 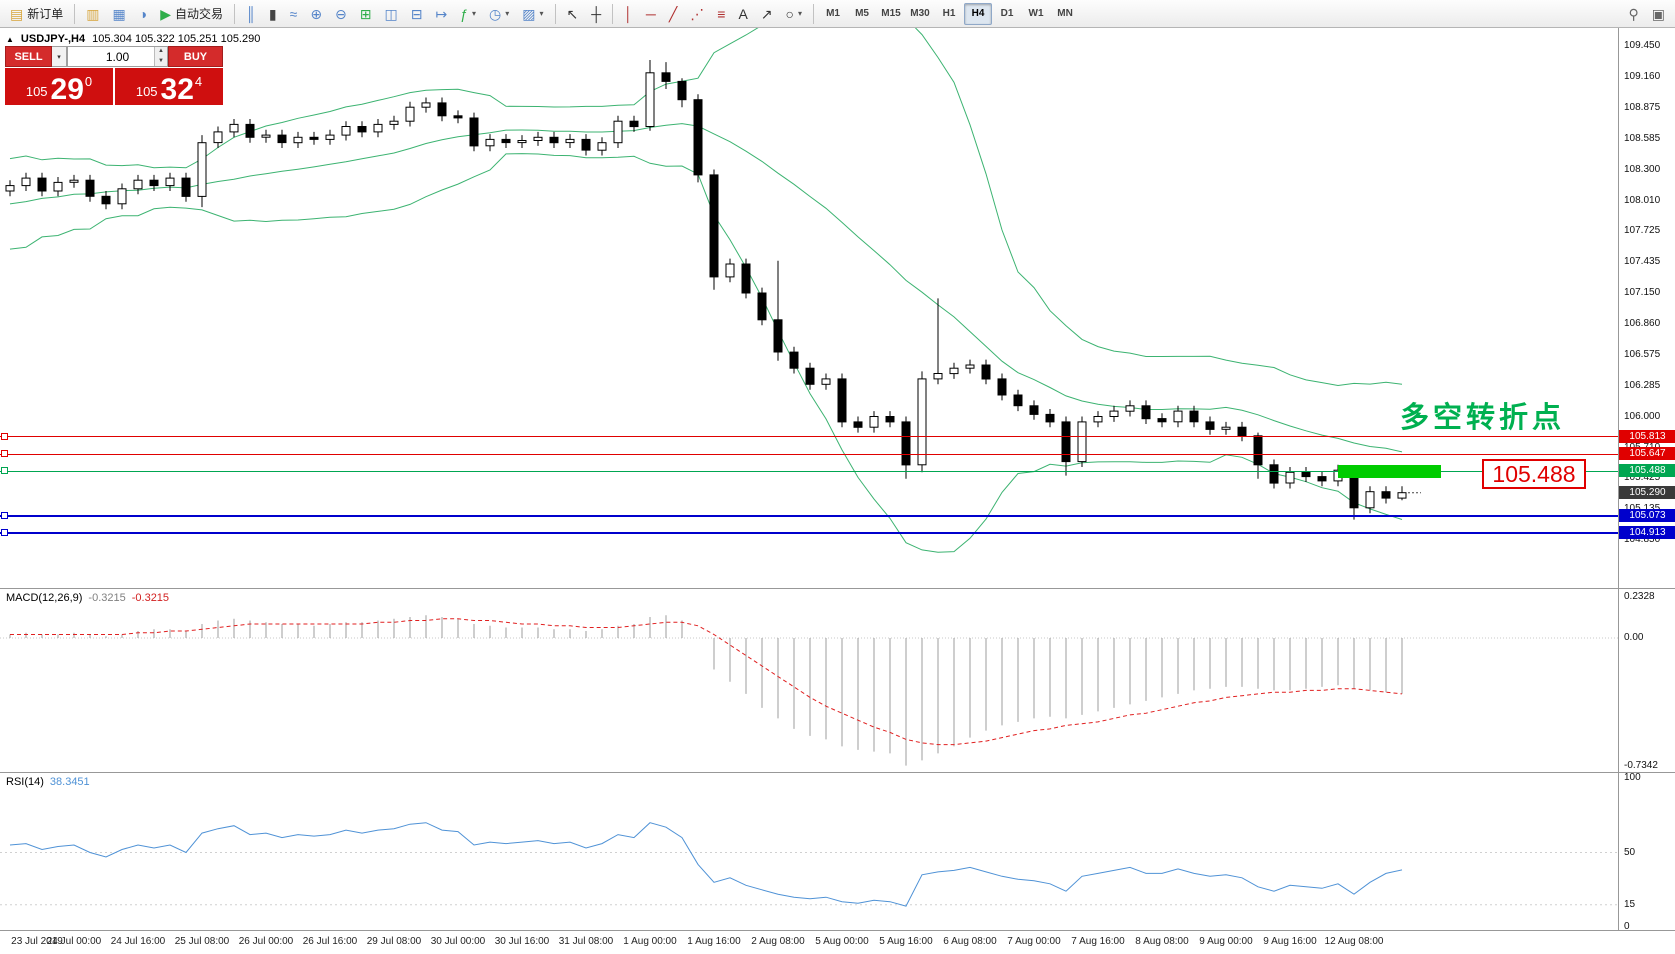 I want to click on timeframe-h4: H4, so click(x=978, y=13).